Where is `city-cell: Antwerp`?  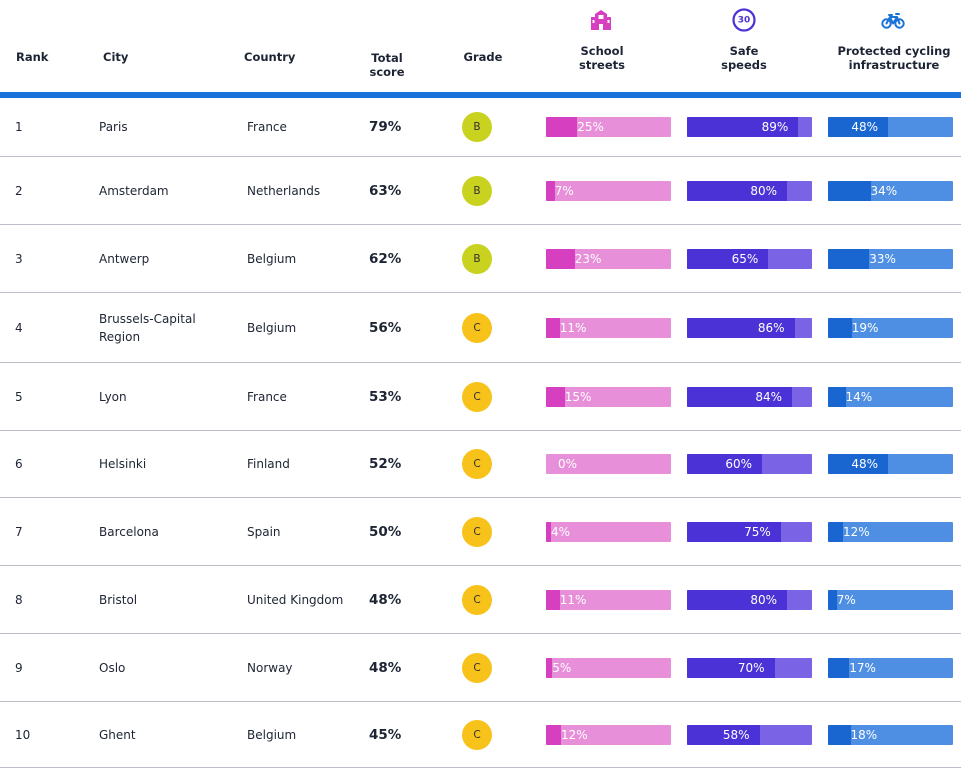
city-cell: Antwerp is located at coordinates (124, 259).